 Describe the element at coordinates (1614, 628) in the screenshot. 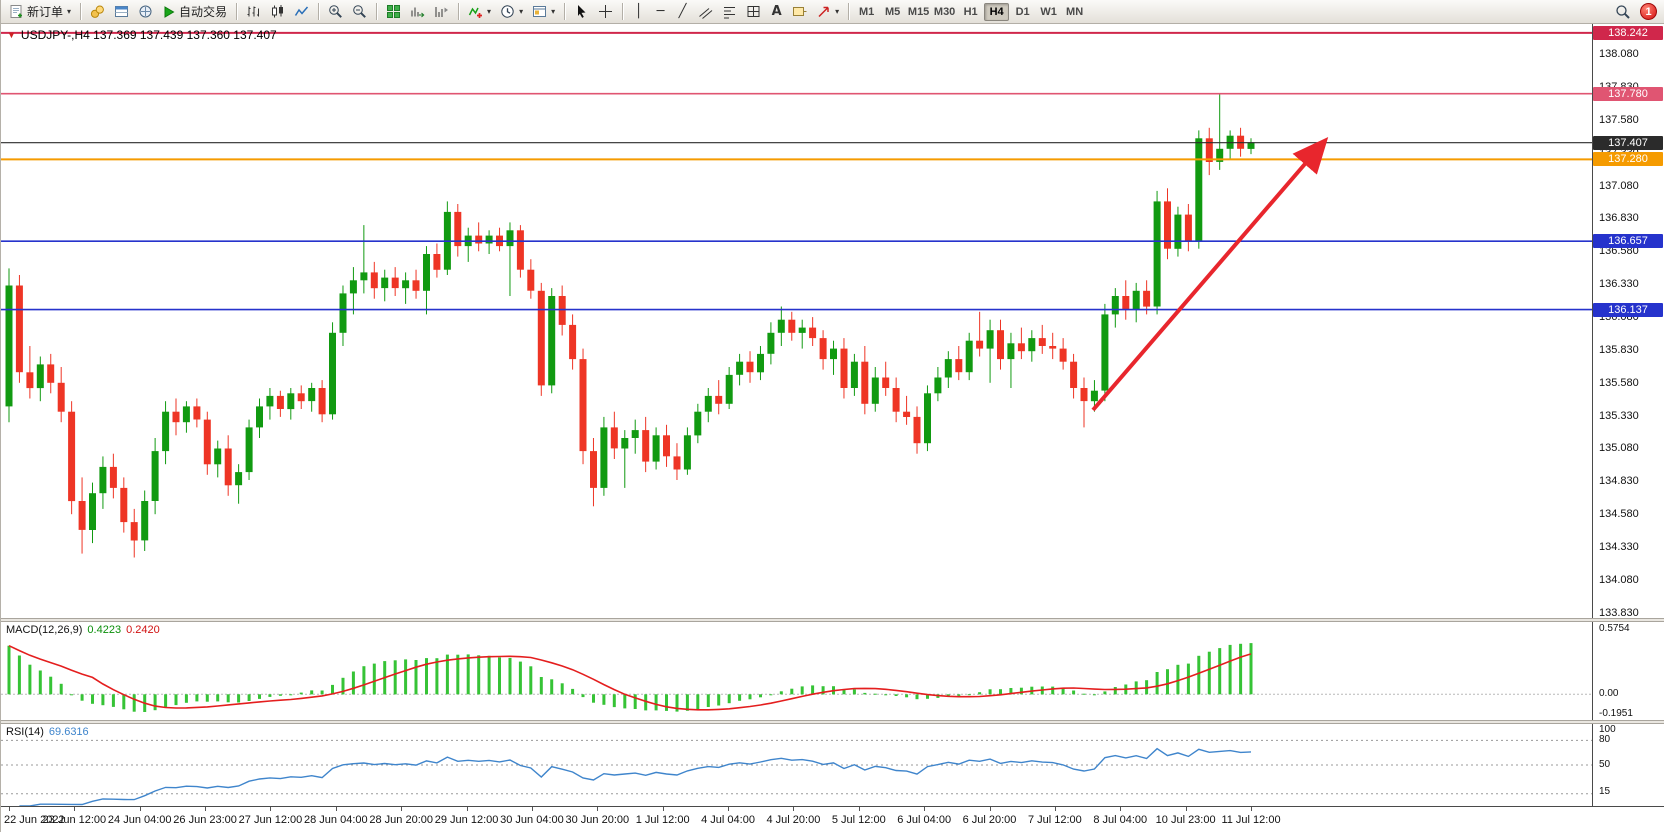

I see `macd-axis-max: 0.5754` at that location.